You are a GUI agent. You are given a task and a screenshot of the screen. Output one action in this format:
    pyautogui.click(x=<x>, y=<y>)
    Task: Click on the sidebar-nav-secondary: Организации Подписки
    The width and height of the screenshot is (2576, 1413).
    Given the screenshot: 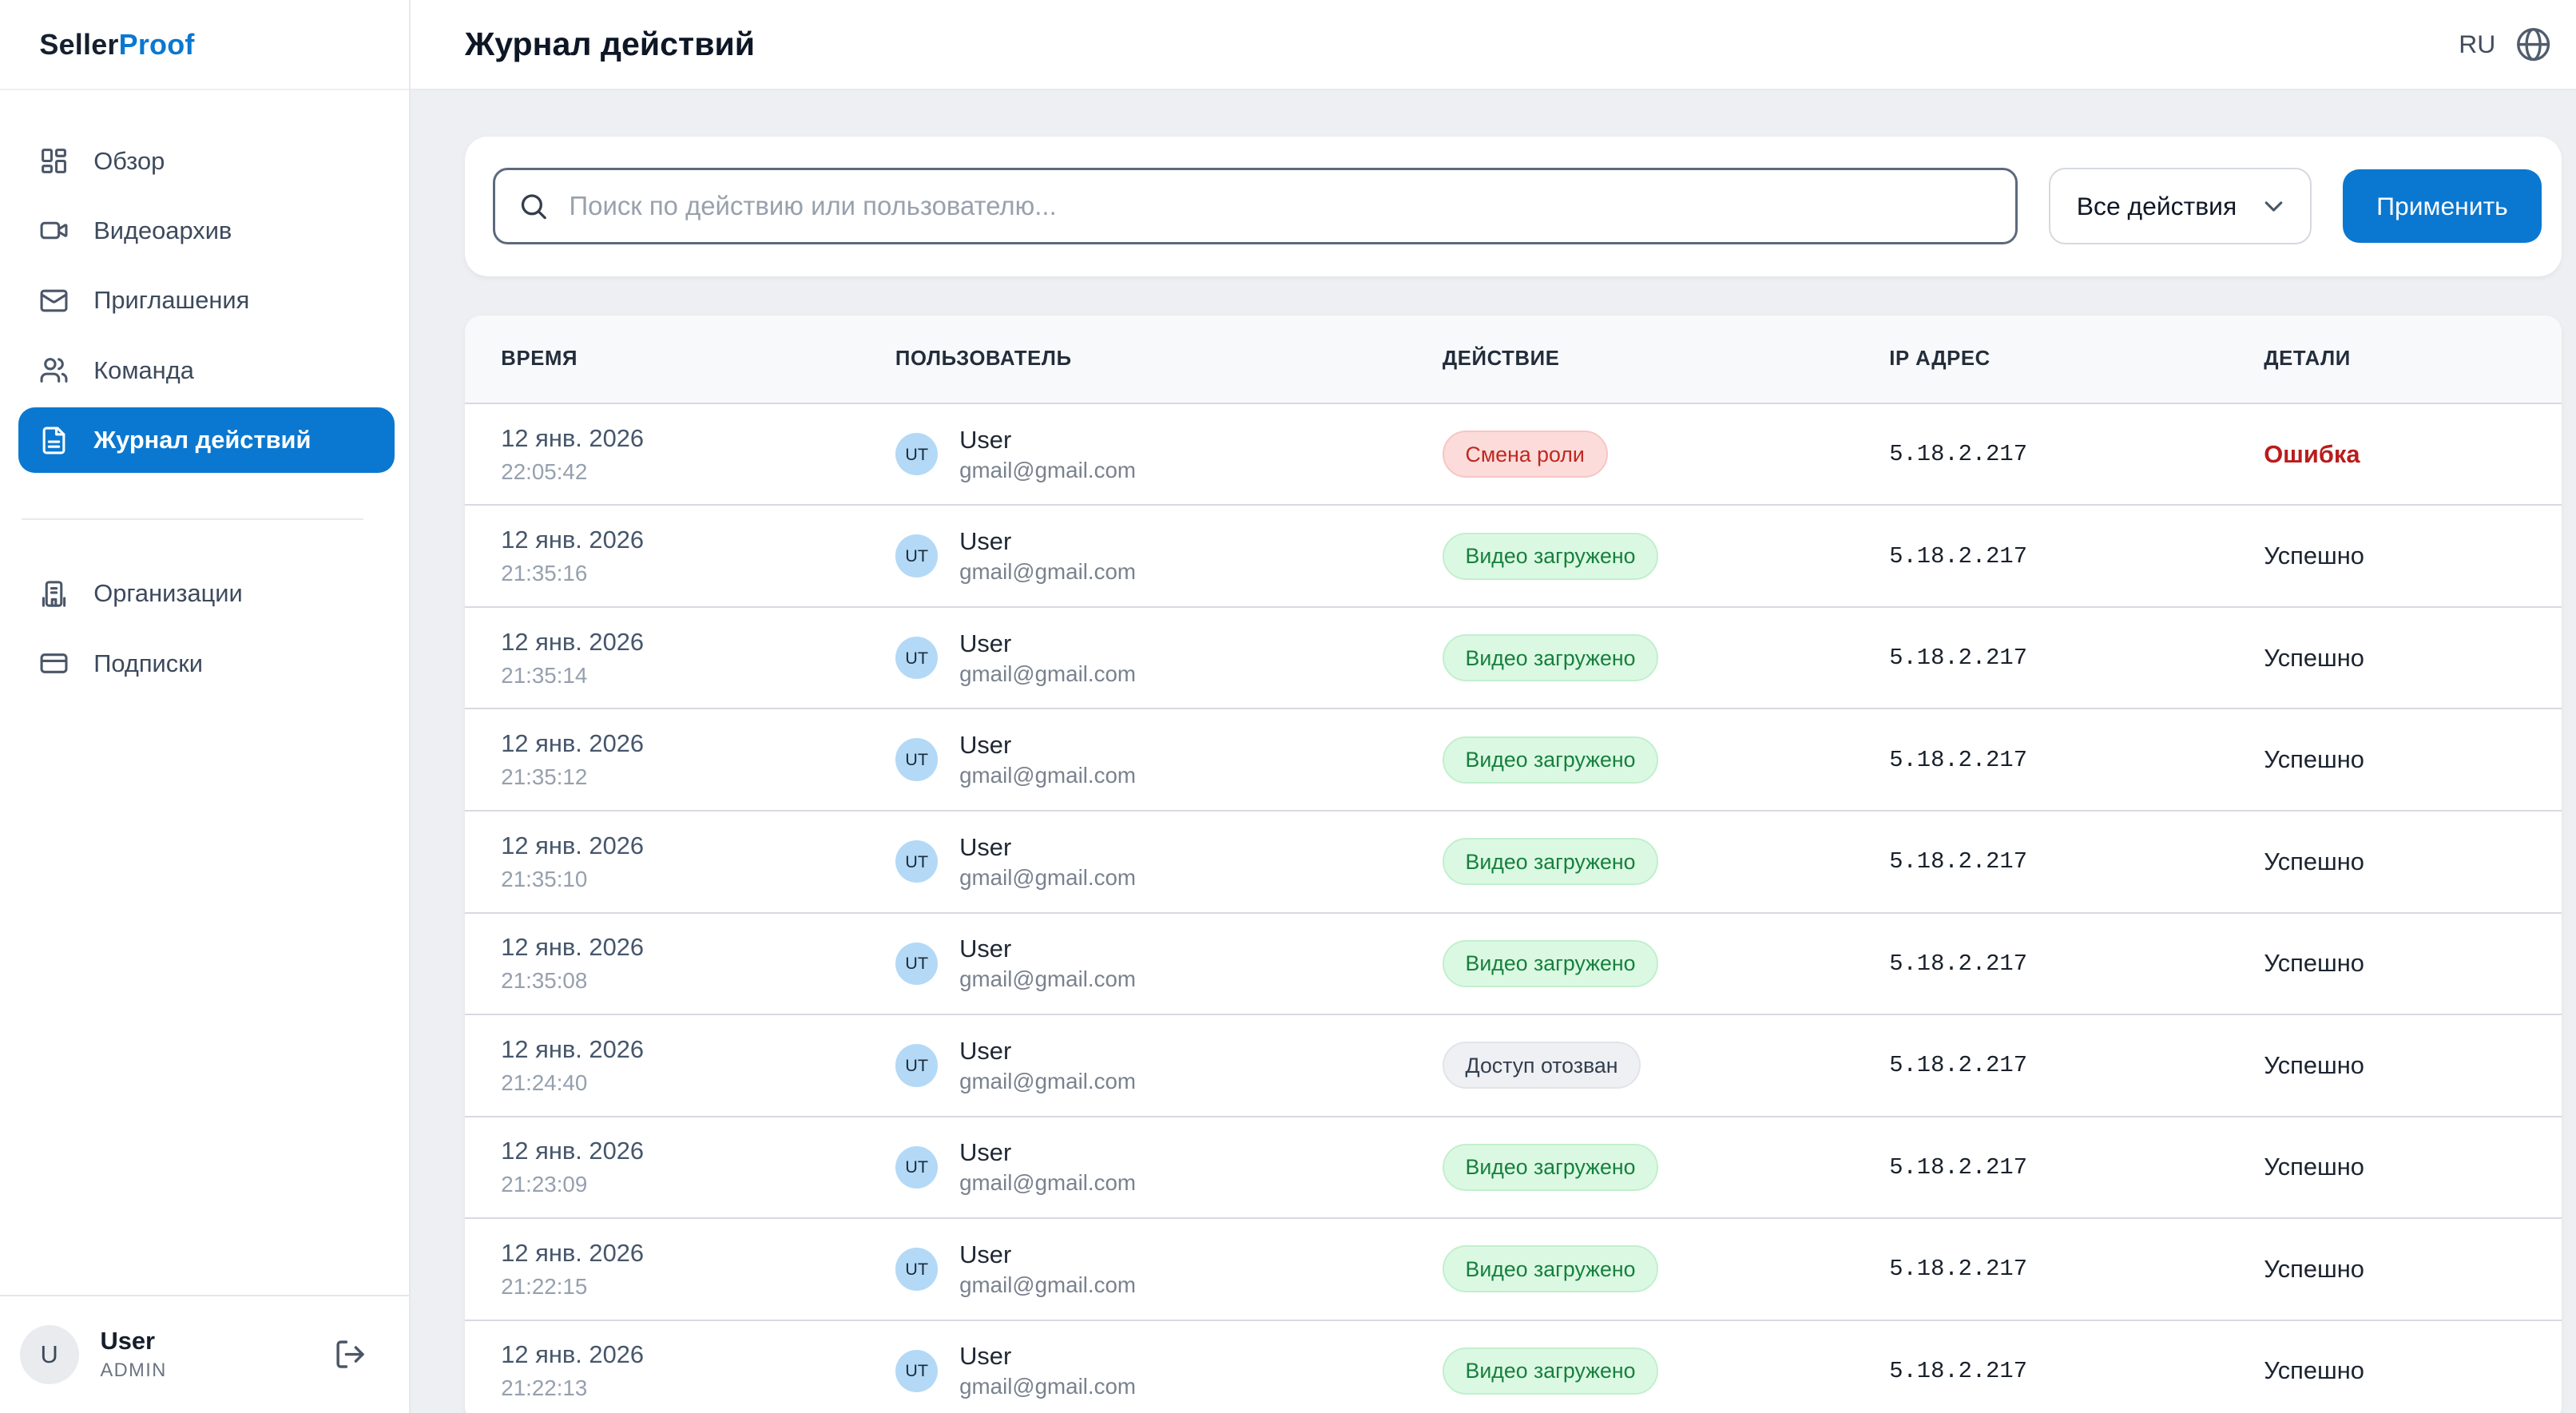 What is the action you would take?
    pyautogui.click(x=204, y=631)
    